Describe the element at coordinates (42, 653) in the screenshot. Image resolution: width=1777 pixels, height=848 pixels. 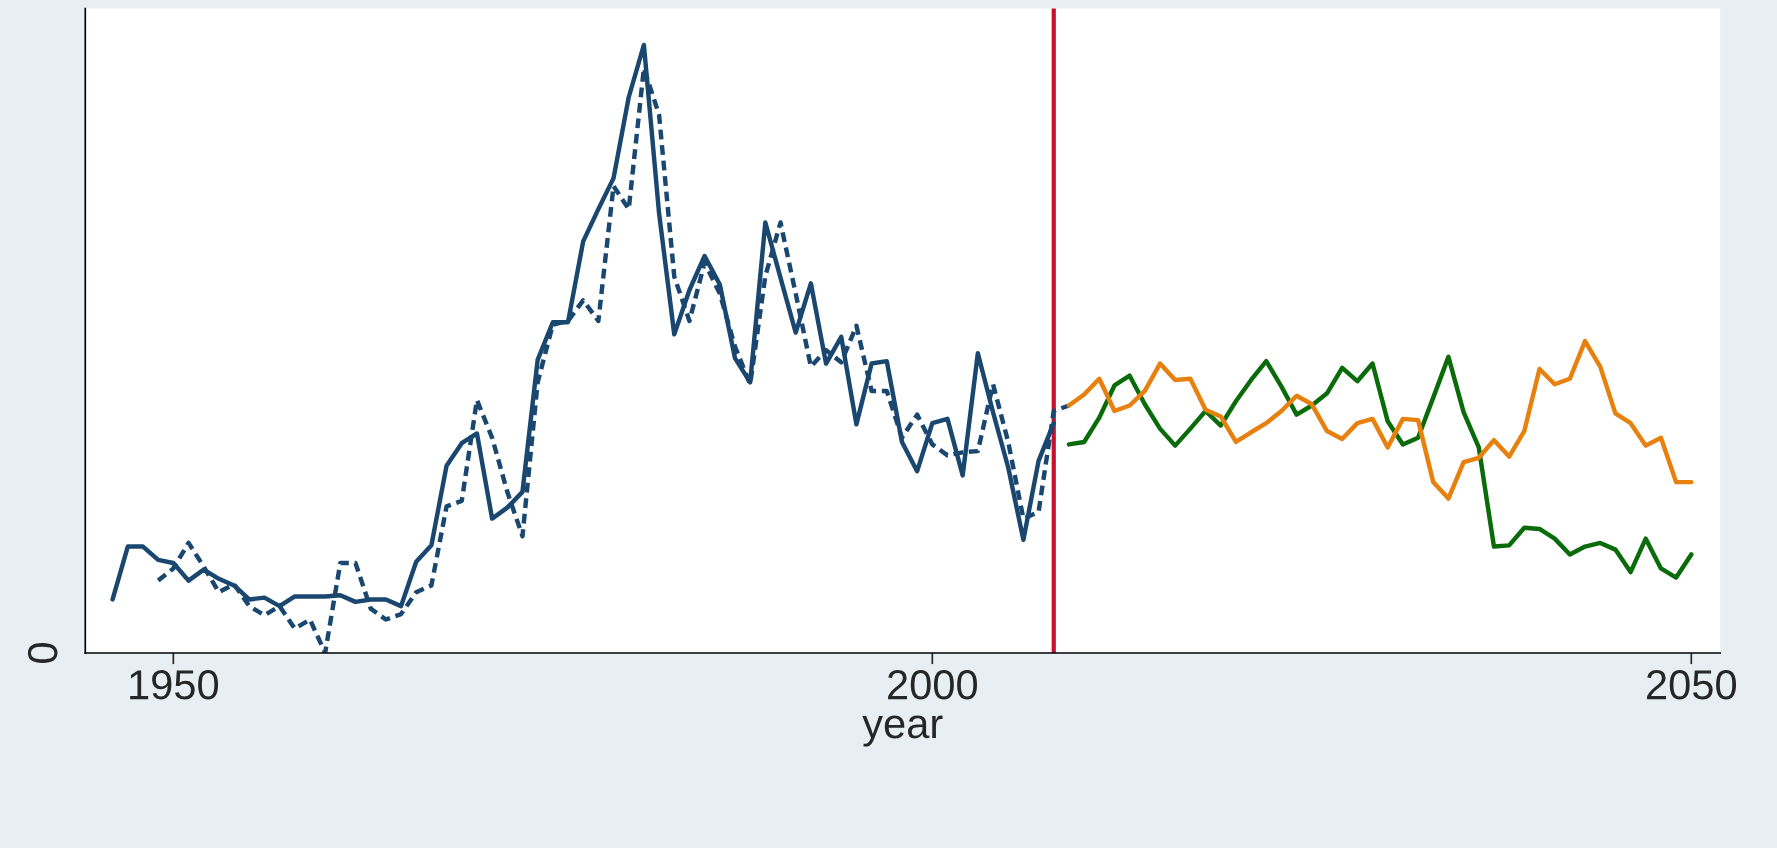
I see `text: 0` at that location.